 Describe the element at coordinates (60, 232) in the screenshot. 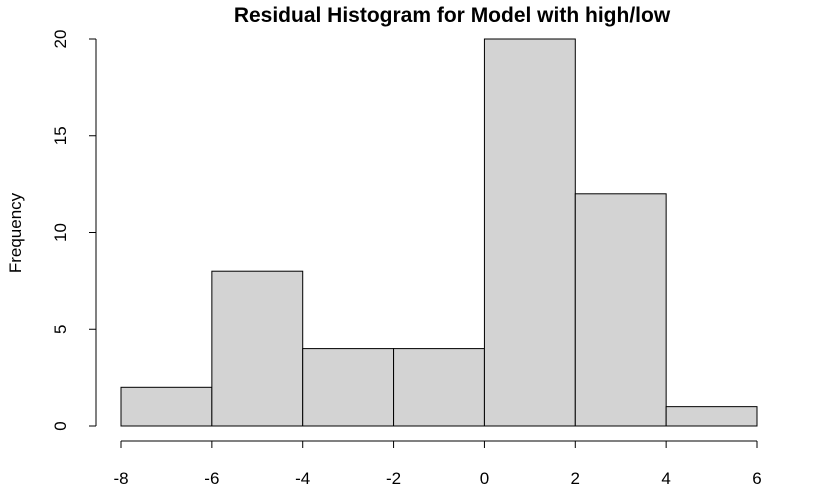

I see `y-tick-label: 10` at that location.